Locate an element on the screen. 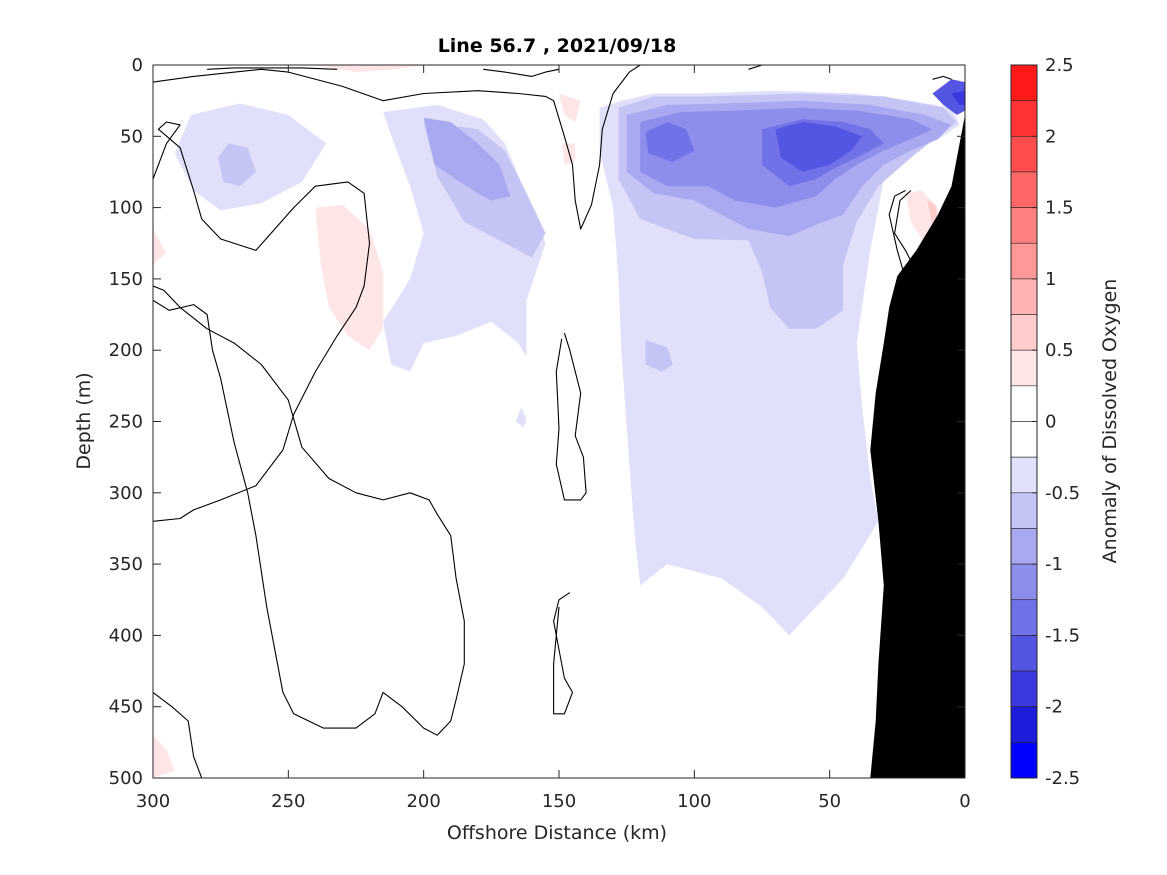 The image size is (1167, 875). x-tick-label: 0 is located at coordinates (964, 801).